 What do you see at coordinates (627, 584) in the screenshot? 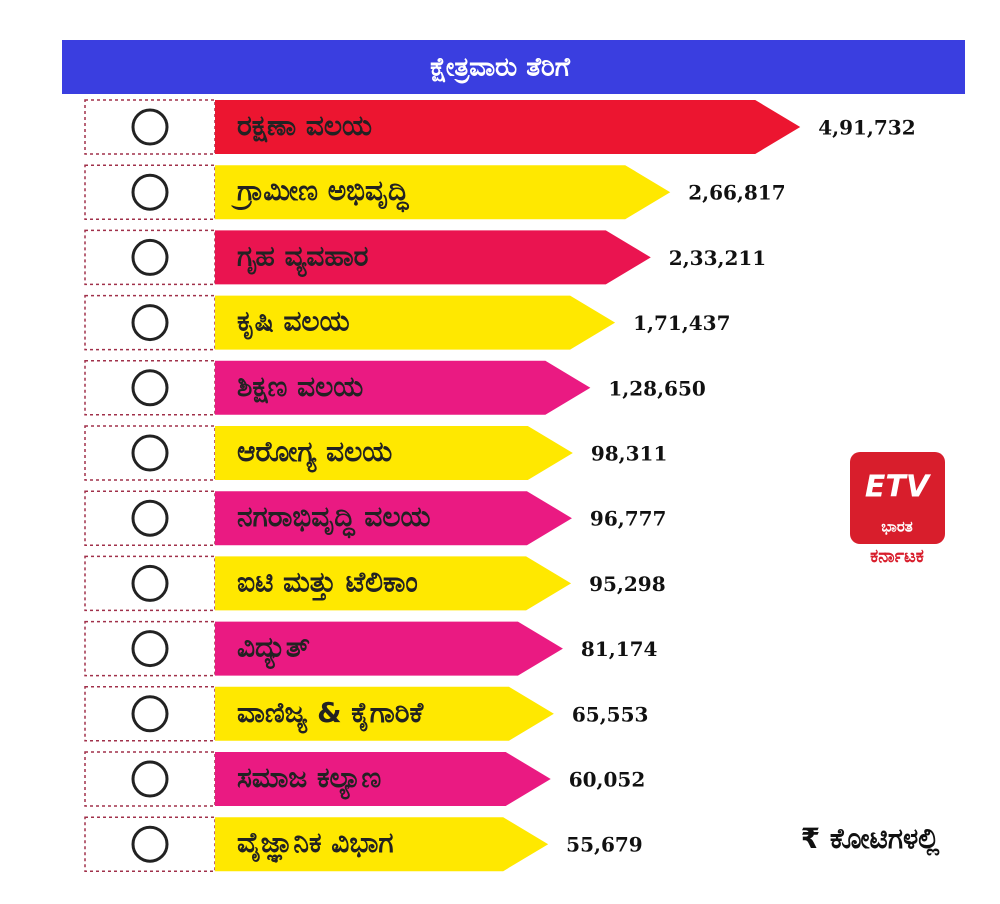
I see `value-label: 95,298` at bounding box center [627, 584].